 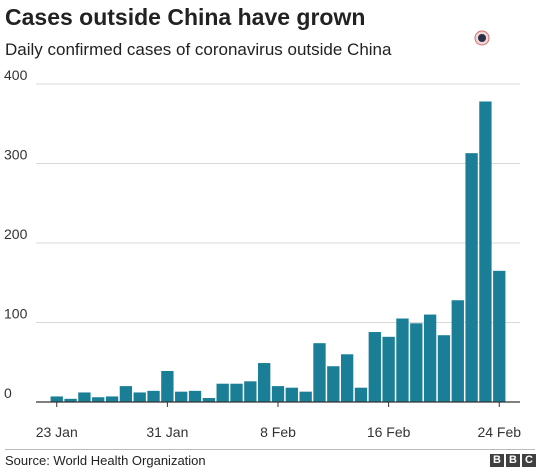 What do you see at coordinates (16, 155) in the screenshot?
I see `y-tick-label: 300` at bounding box center [16, 155].